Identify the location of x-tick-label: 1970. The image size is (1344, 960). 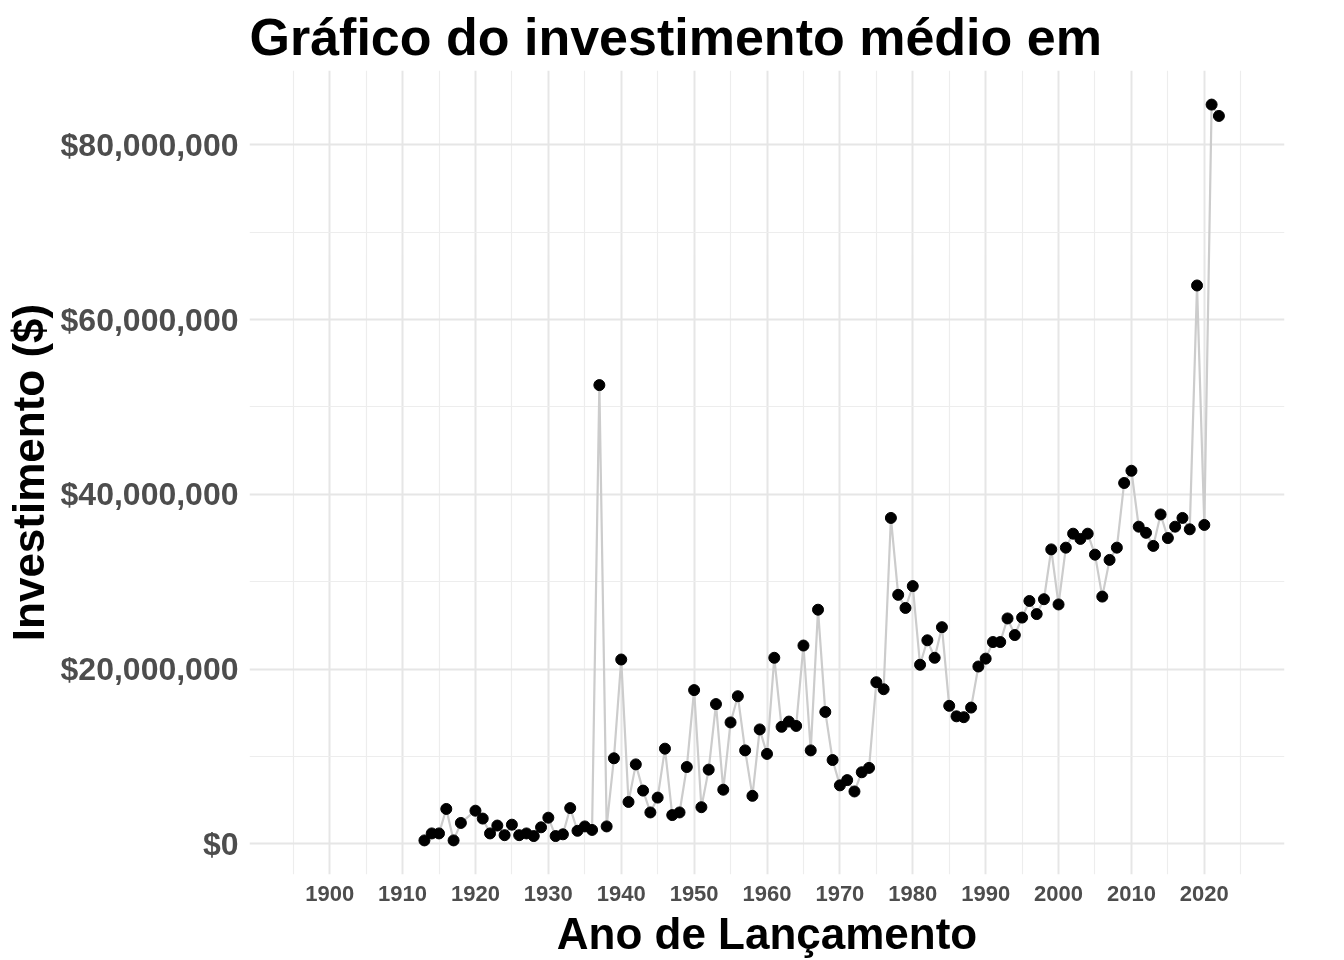
(840, 893).